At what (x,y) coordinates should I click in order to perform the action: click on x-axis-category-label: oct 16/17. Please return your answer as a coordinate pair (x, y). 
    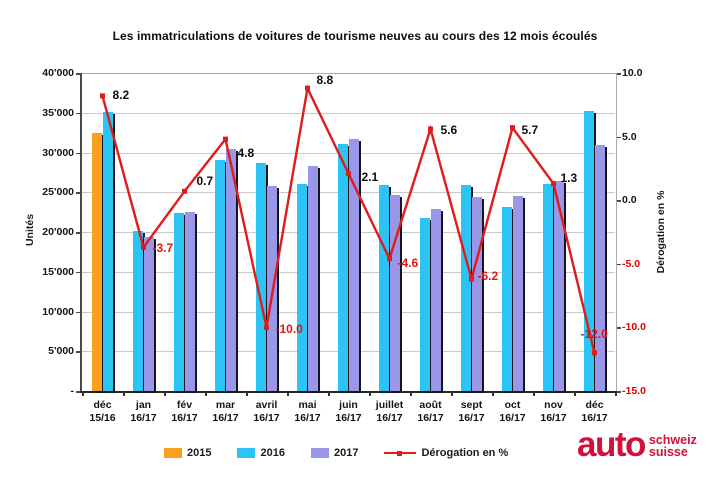
    Looking at the image, I should click on (513, 412).